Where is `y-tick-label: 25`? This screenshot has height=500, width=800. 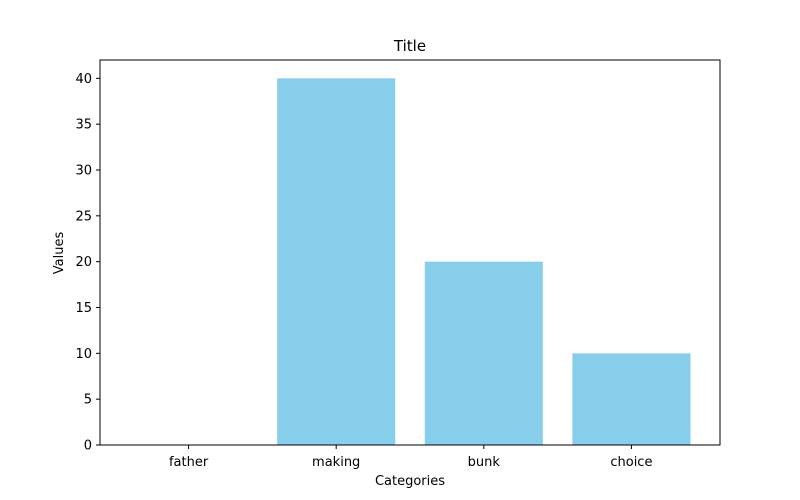
y-tick-label: 25 is located at coordinates (83, 216).